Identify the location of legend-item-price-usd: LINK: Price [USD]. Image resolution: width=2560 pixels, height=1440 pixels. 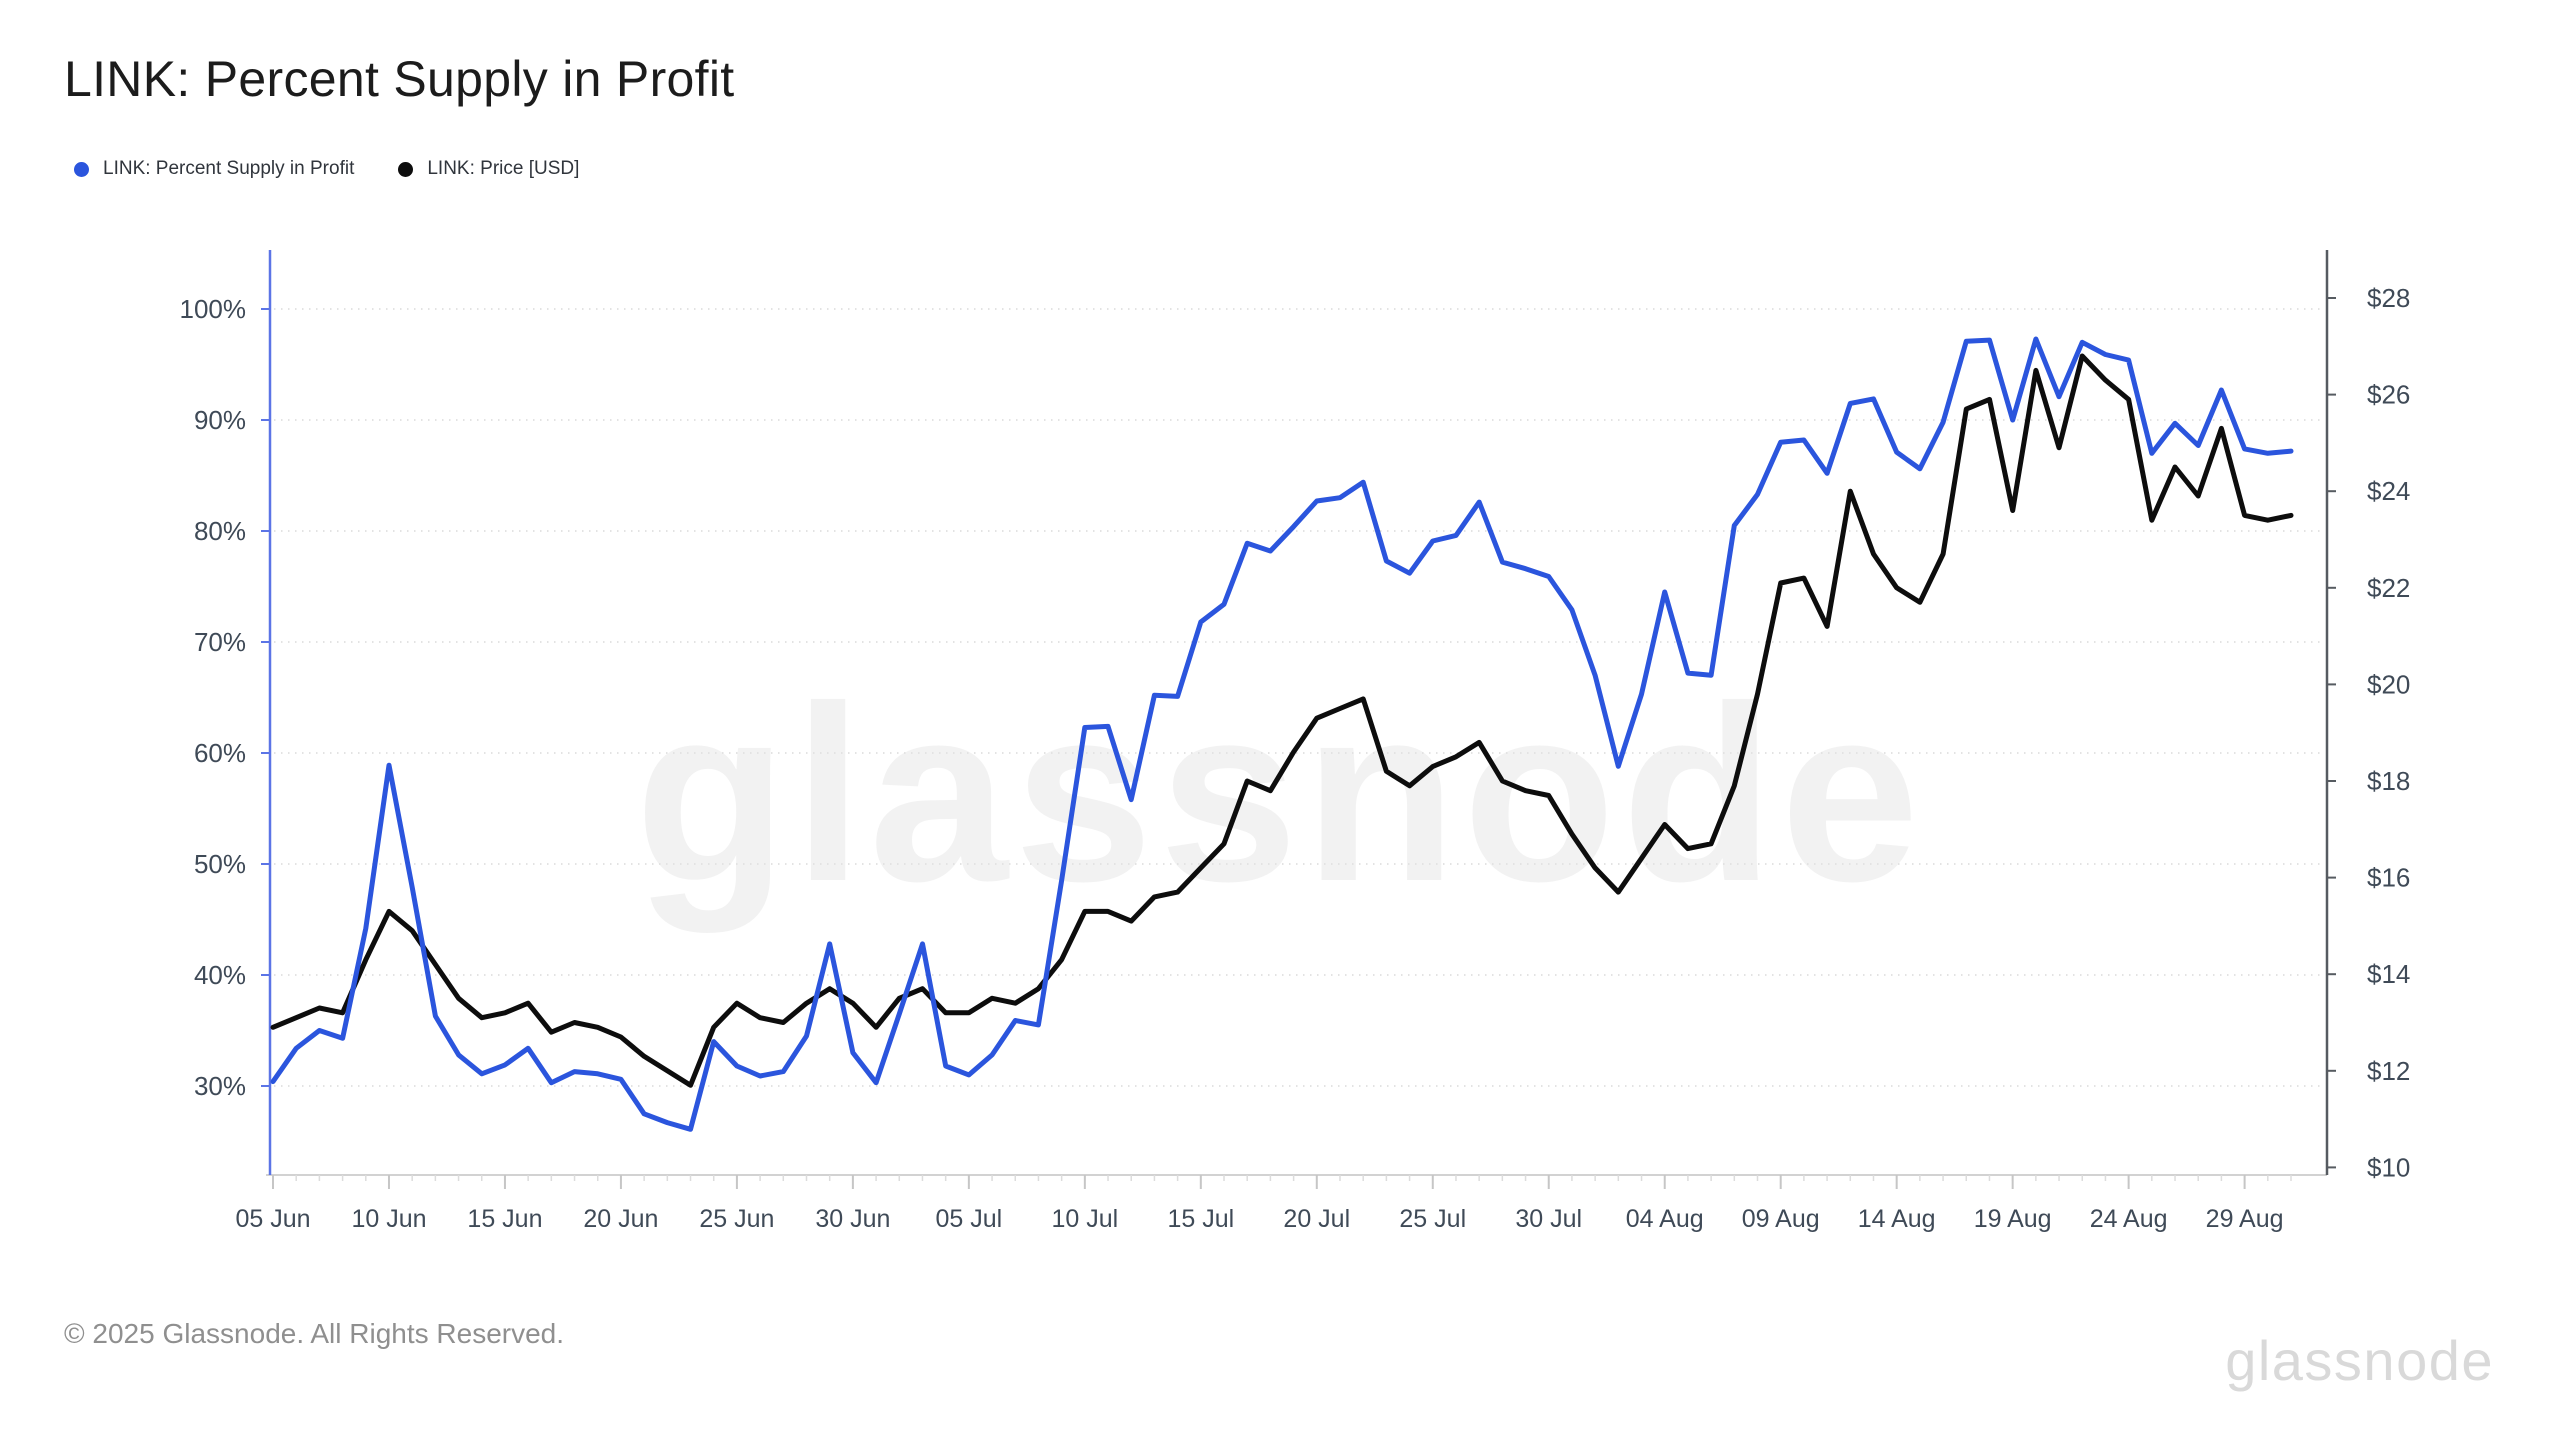
(488, 169).